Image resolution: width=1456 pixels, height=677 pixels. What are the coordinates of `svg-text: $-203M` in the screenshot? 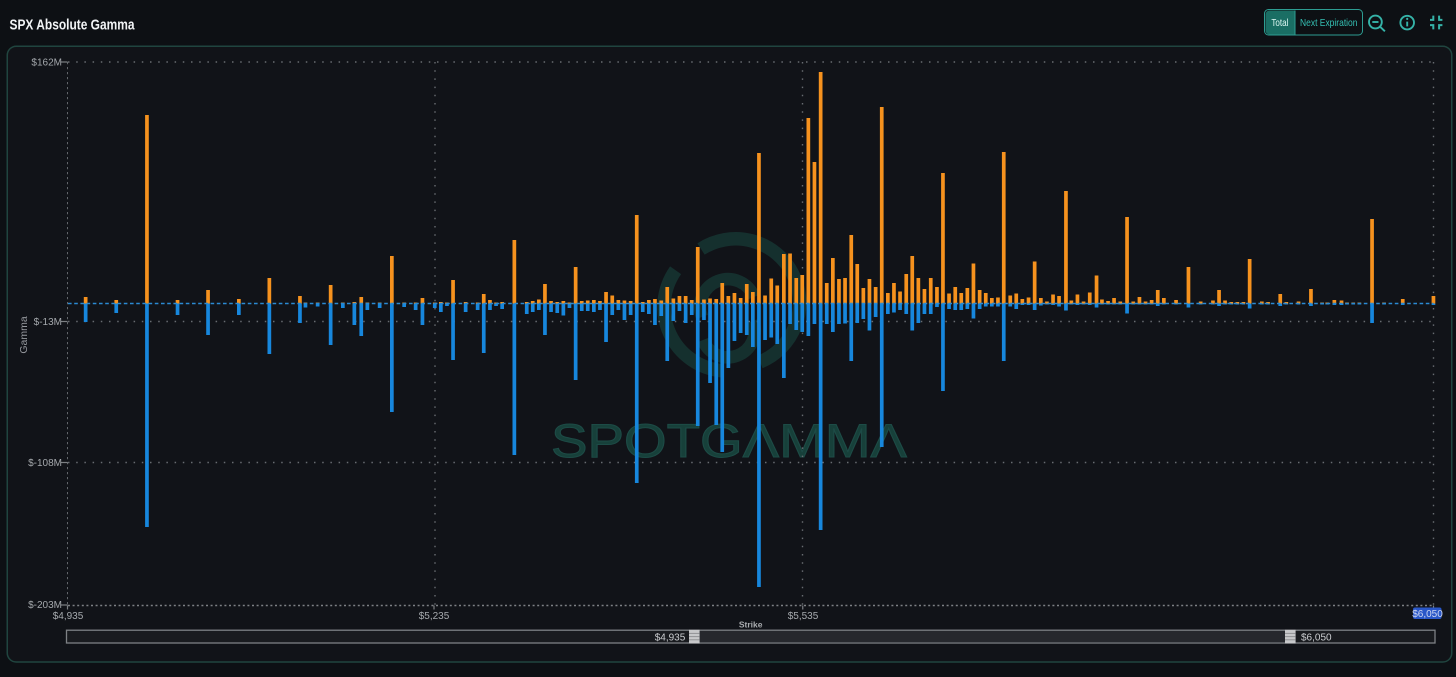 It's located at (45, 605).